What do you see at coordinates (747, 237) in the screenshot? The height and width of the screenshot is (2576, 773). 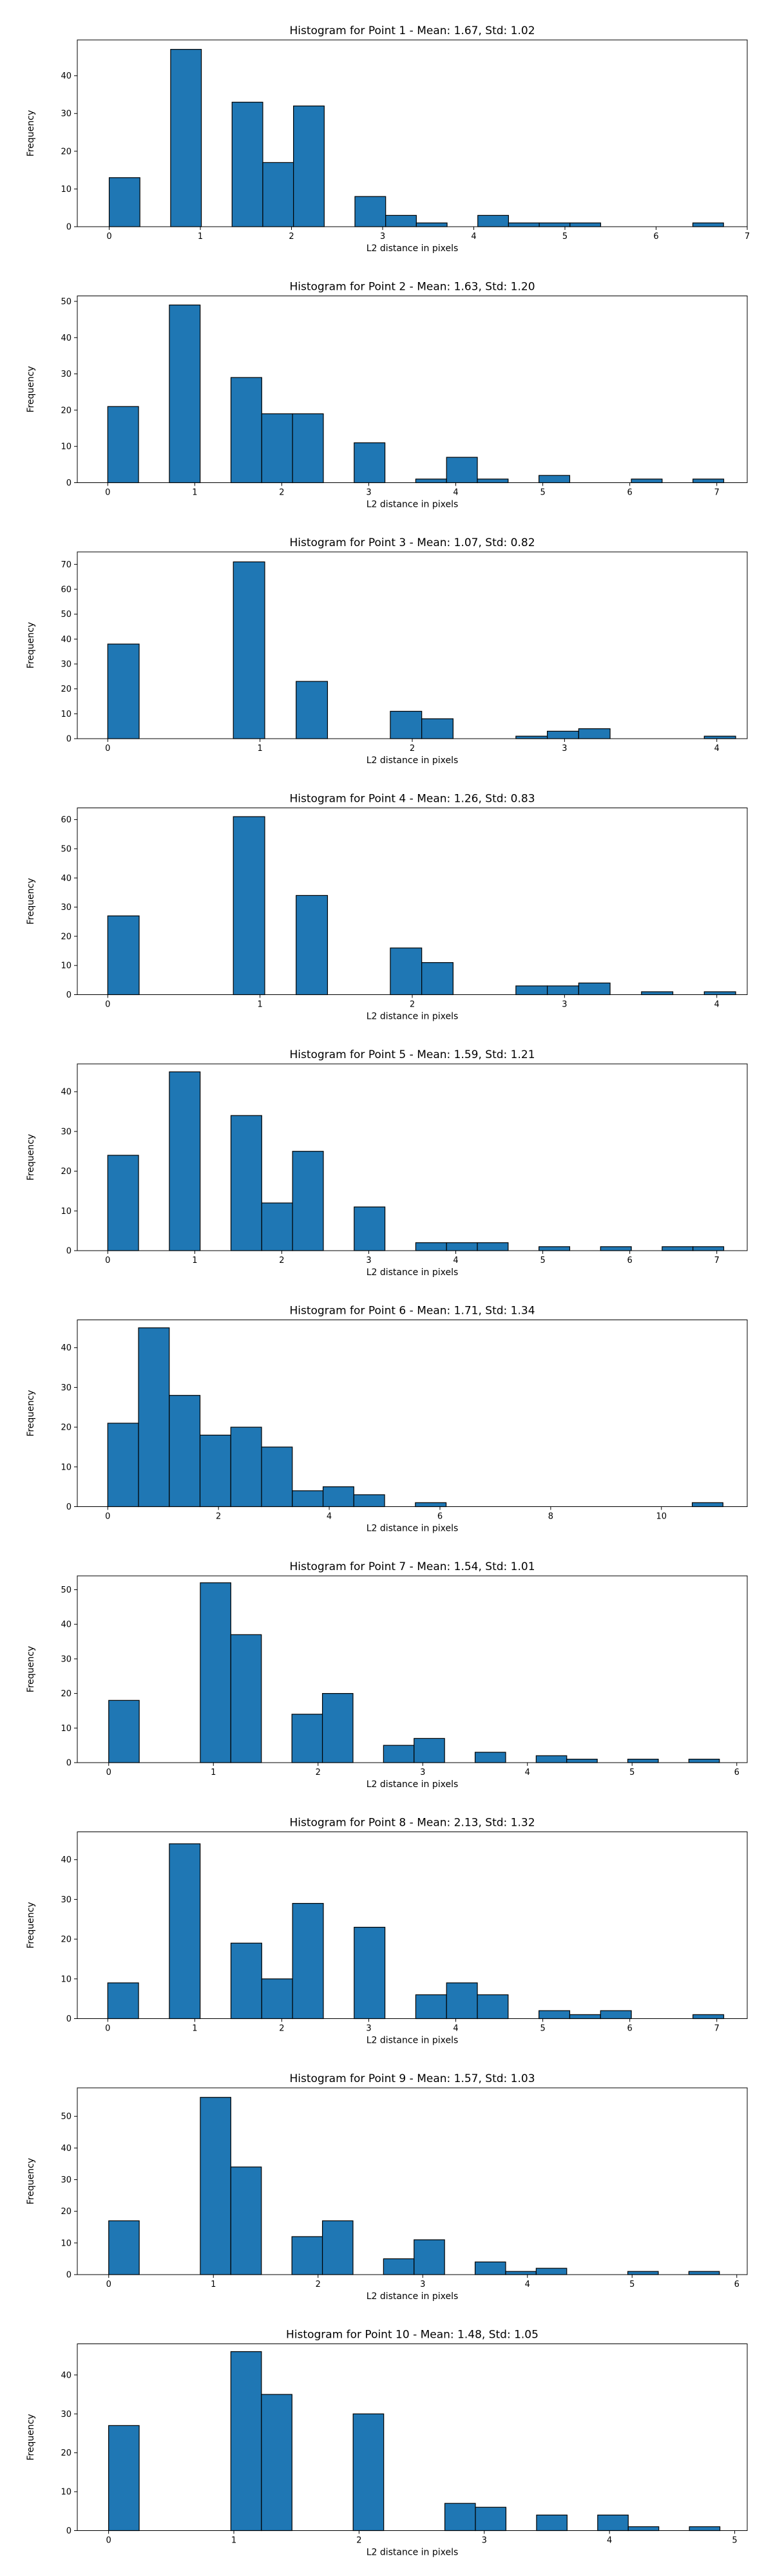 I see `x-tick-label: 7` at bounding box center [747, 237].